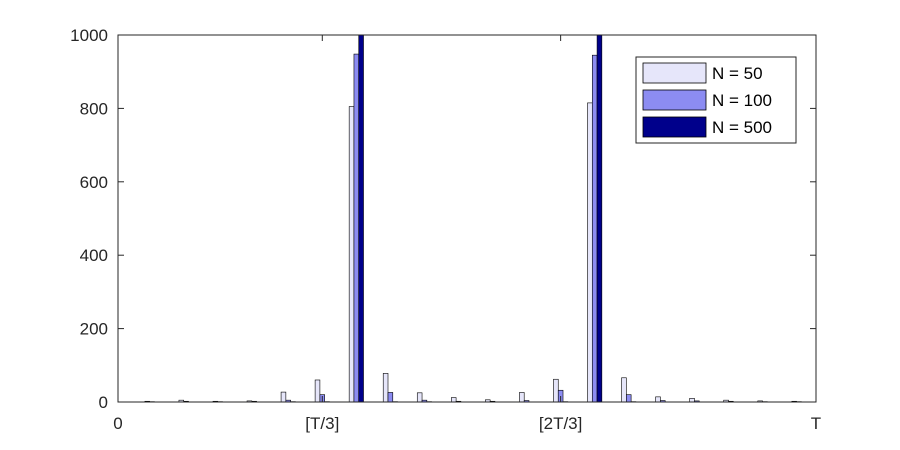 The image size is (900, 450). What do you see at coordinates (89, 35) in the screenshot?
I see `y-tick-label: 1000` at bounding box center [89, 35].